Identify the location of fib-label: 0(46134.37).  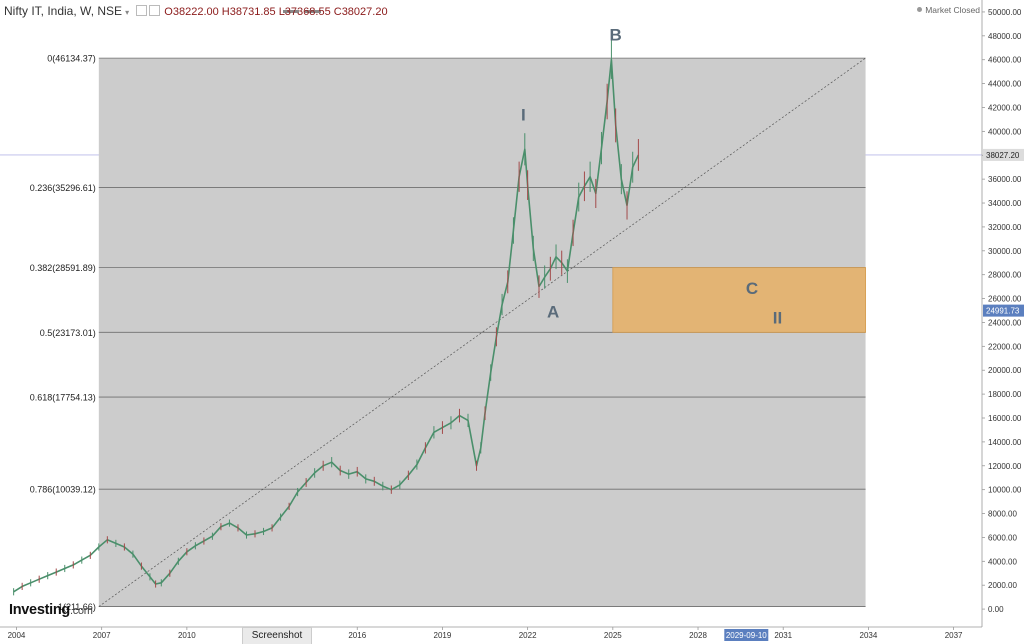
(71, 59).